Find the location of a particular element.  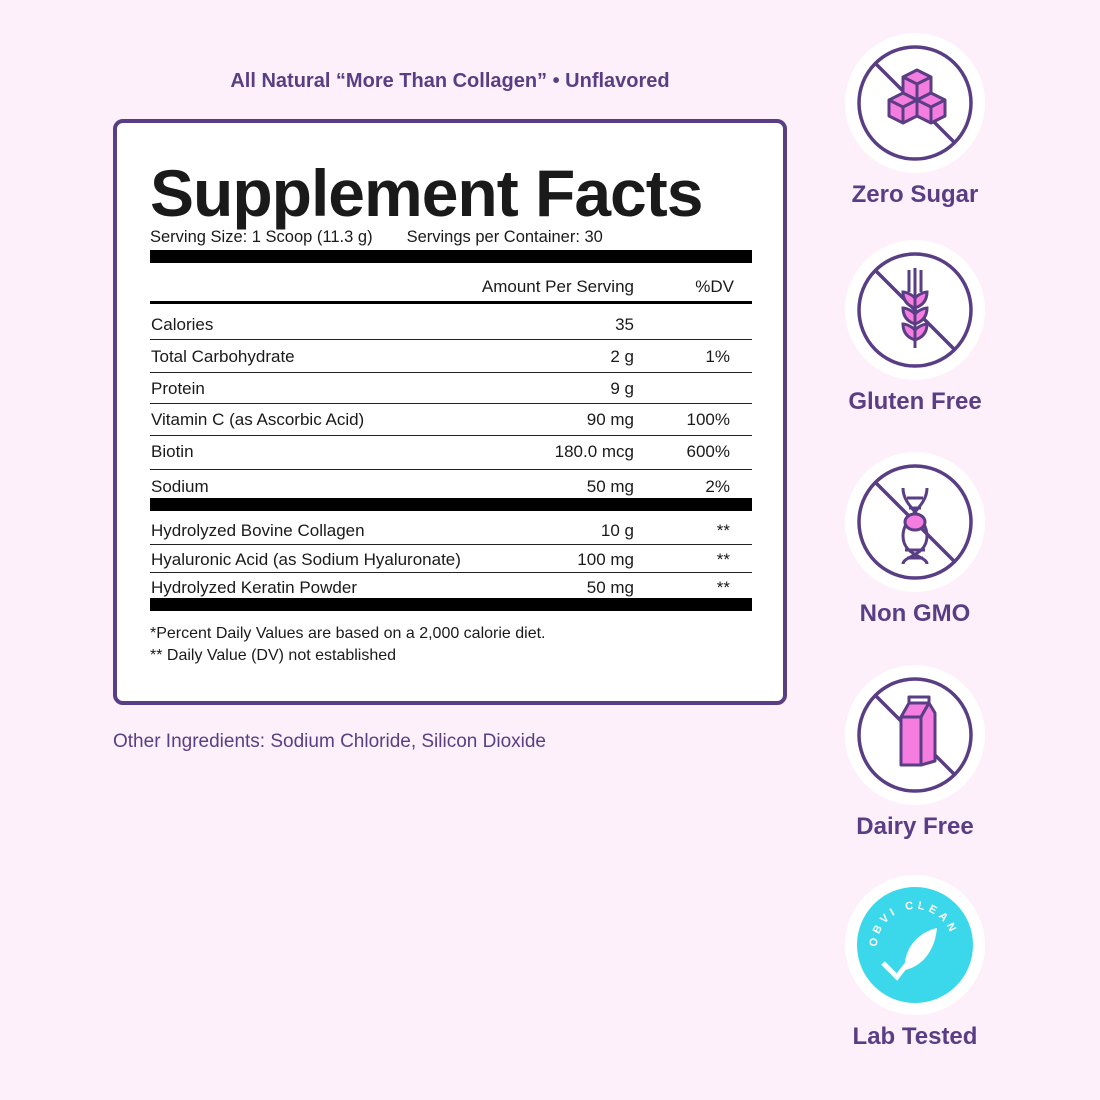

nutrient-dv: 600% is located at coordinates (708, 451).